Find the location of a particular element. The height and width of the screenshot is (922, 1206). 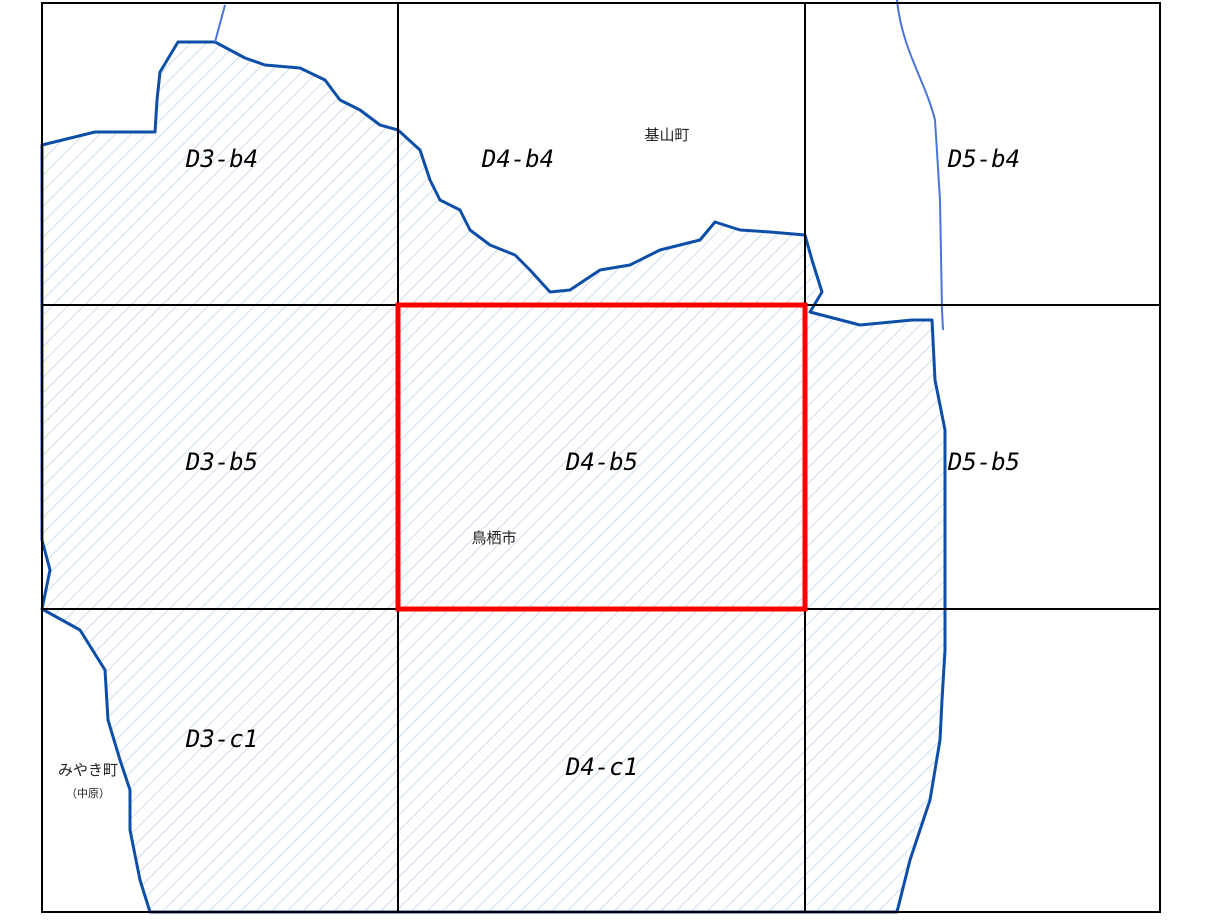

boundary is located at coordinates (220, 23).